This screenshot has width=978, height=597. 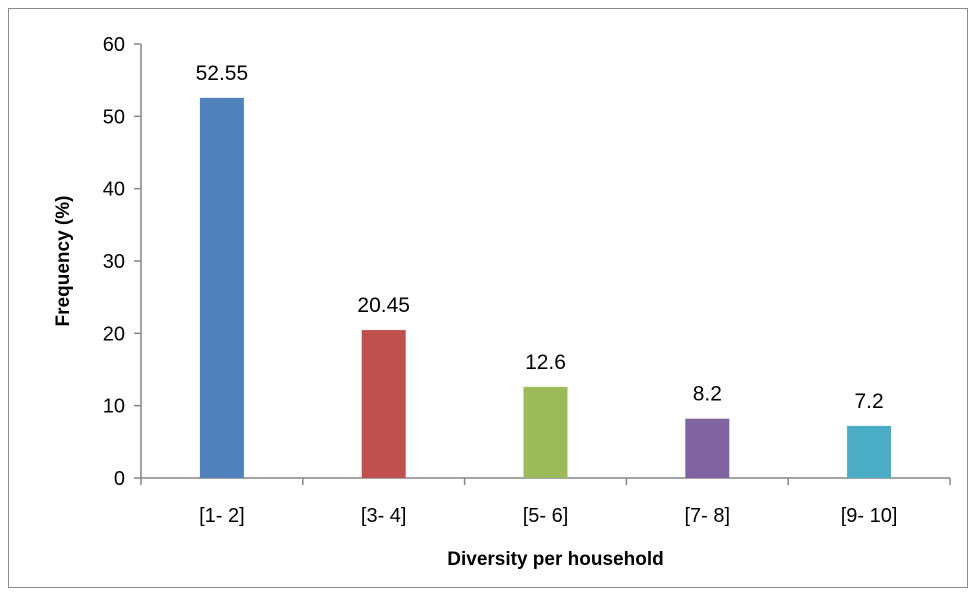 What do you see at coordinates (546, 516) in the screenshot?
I see `x-tick-label: [5- 6]` at bounding box center [546, 516].